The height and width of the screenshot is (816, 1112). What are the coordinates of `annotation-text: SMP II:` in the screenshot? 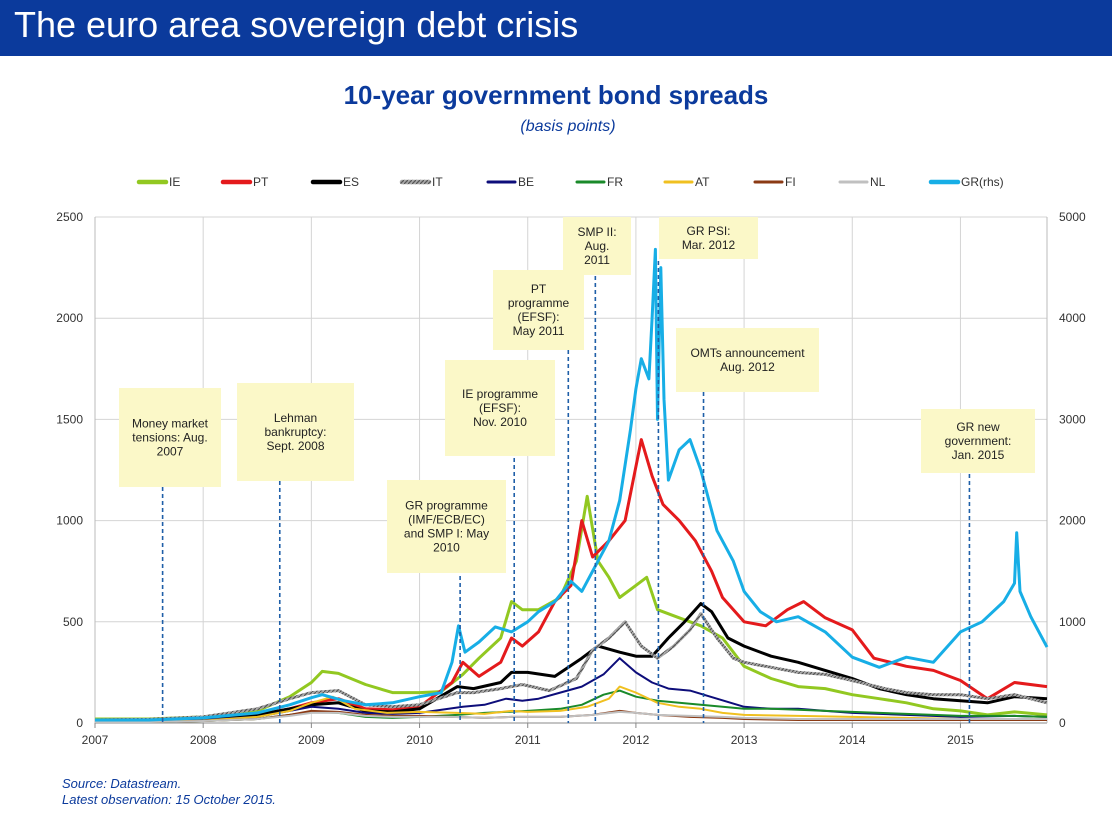 It's located at (596, 232).